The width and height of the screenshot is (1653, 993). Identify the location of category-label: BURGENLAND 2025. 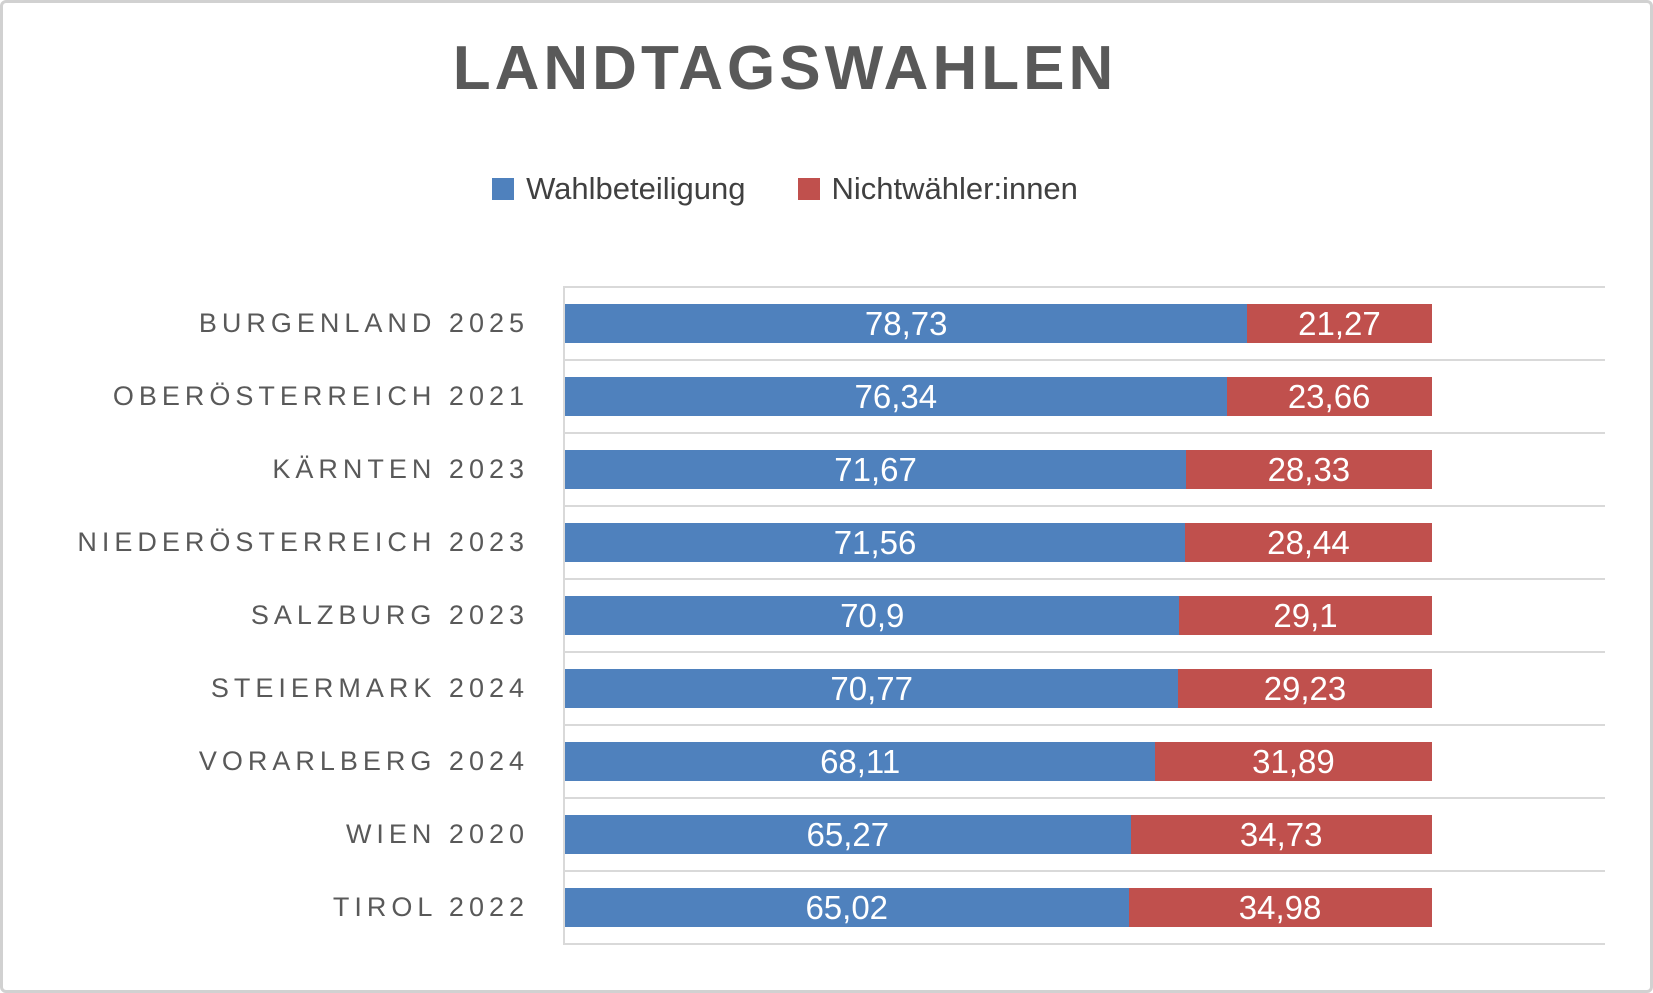
(363, 323).